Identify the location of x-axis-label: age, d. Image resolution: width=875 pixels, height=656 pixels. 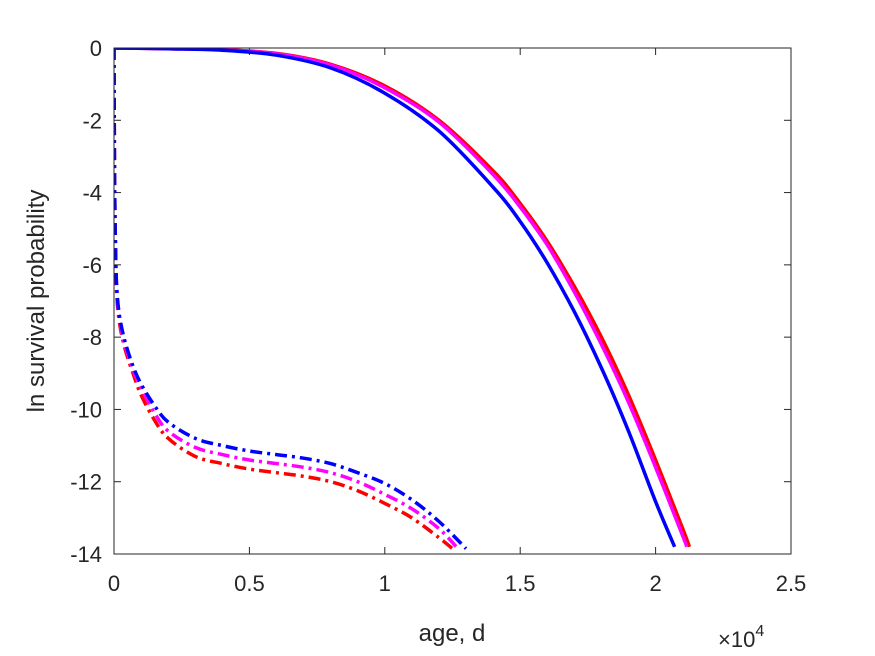
(452, 633).